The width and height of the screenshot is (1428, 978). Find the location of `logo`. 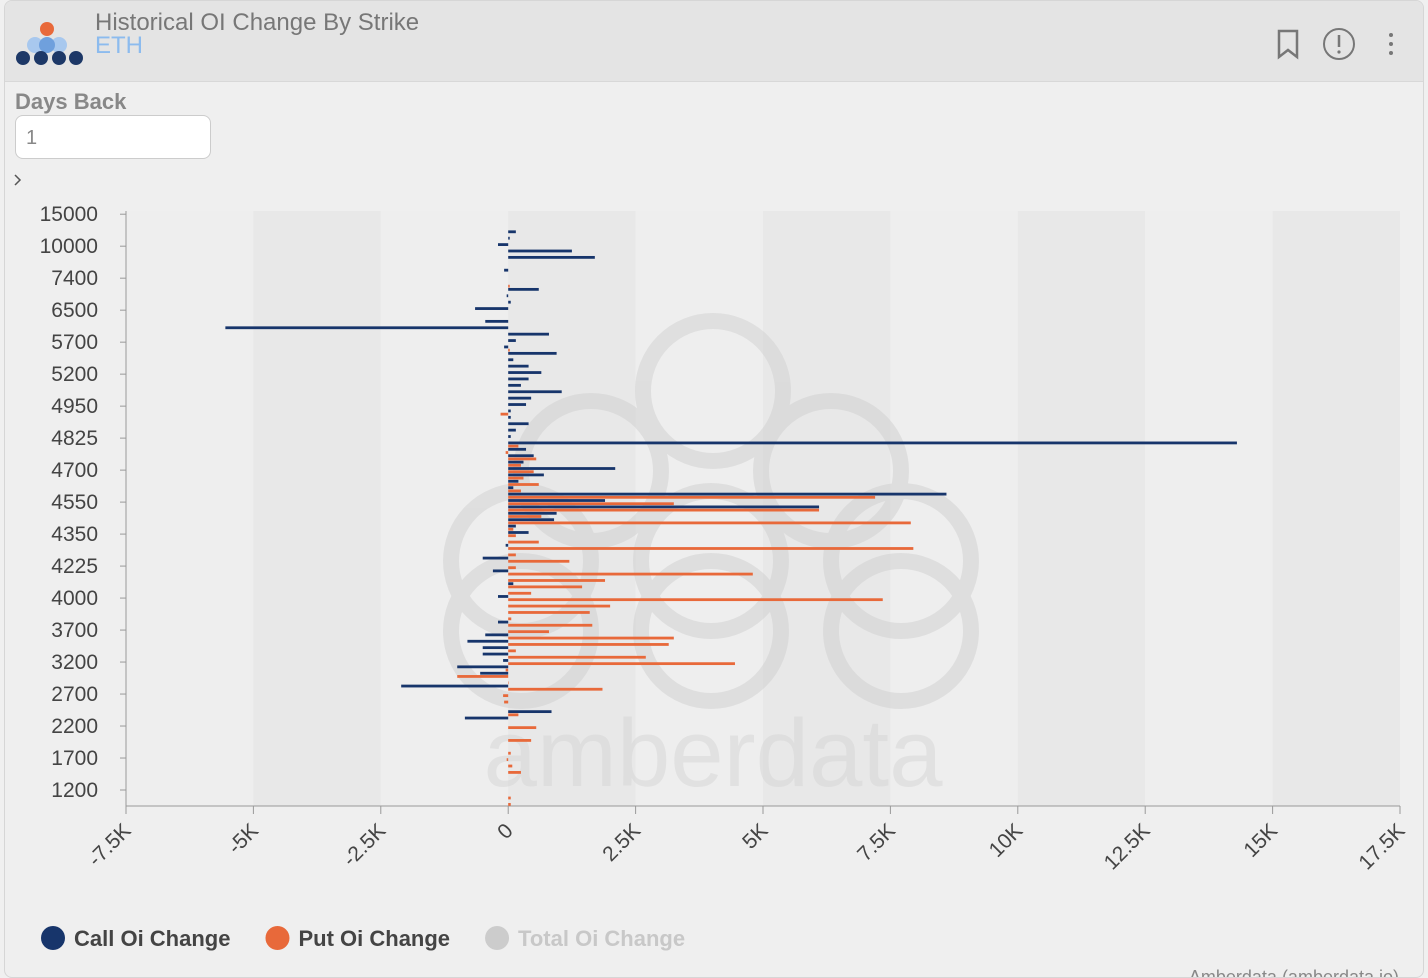

logo is located at coordinates (49, 43).